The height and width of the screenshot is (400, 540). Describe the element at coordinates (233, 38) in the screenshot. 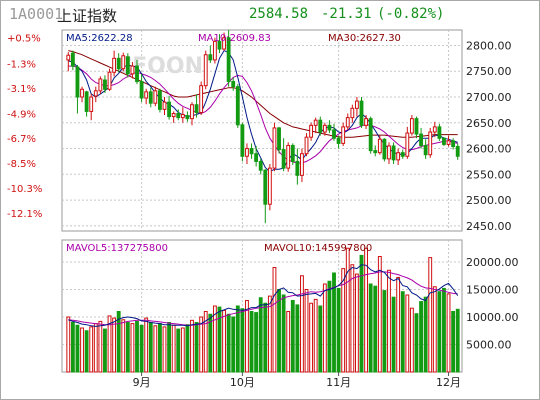

I see `ma-legend: MA5:2622.28 MA10:2609.83 MA30:2627.30` at that location.